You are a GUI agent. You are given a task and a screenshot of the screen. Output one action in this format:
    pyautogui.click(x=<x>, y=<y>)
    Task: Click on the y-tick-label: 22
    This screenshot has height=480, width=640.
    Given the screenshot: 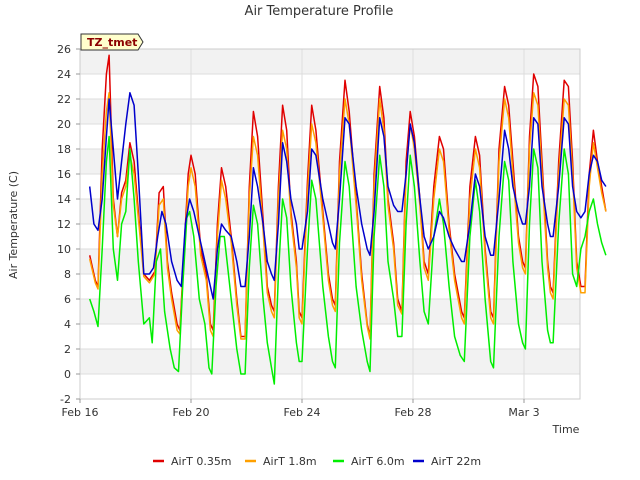 What is the action you would take?
    pyautogui.click(x=64, y=99)
    